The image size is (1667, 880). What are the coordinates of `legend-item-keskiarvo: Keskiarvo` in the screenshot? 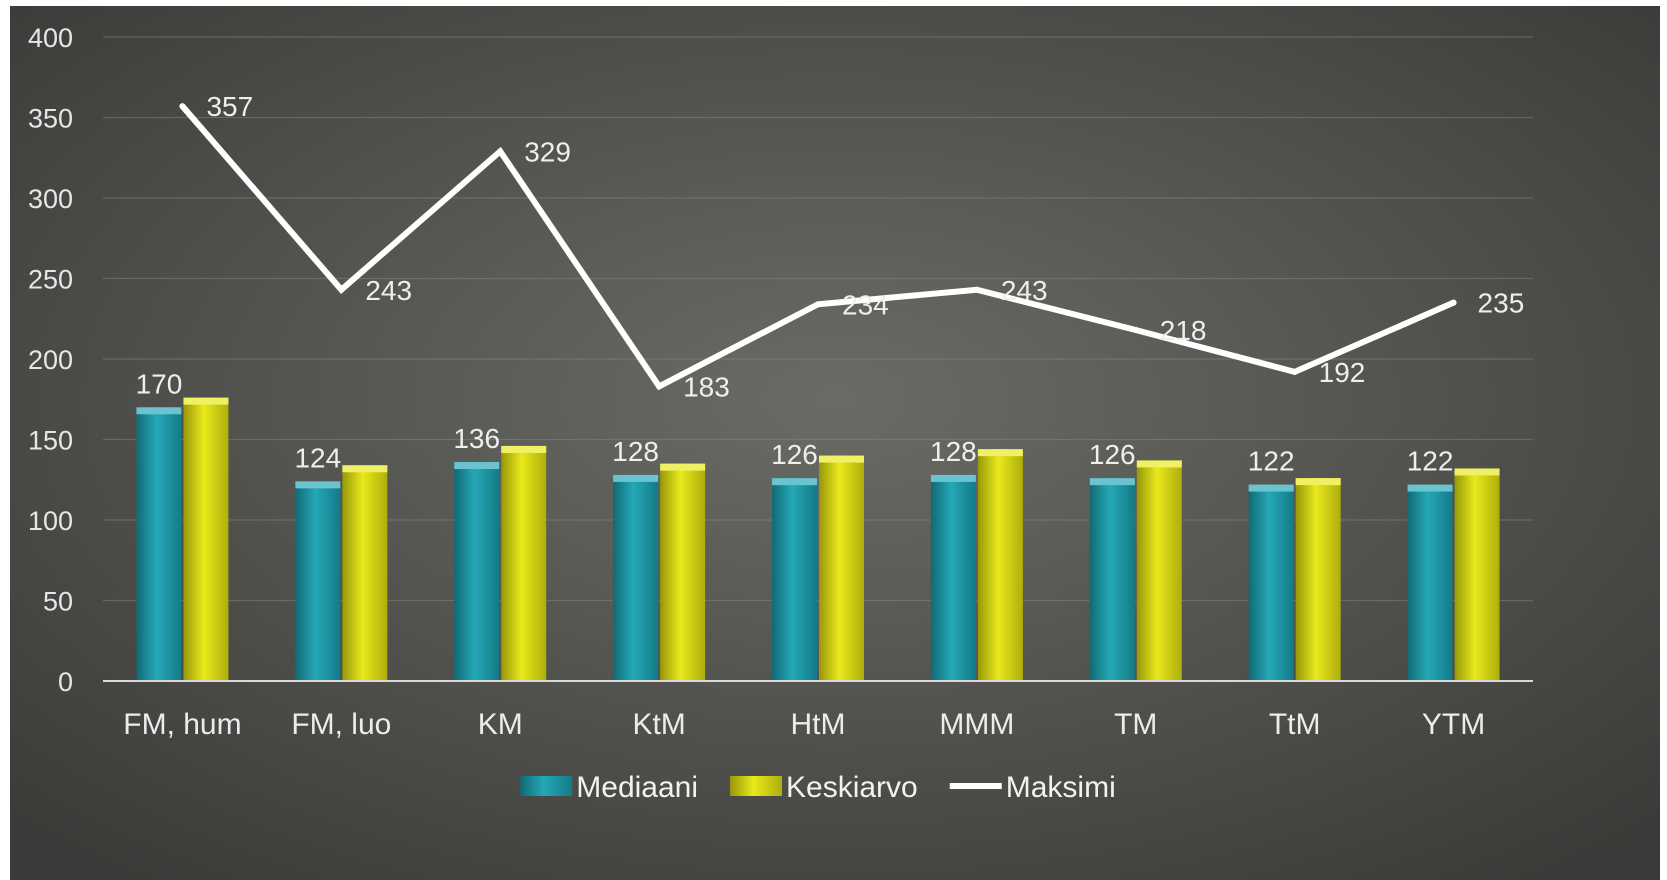 It's located at (824, 787).